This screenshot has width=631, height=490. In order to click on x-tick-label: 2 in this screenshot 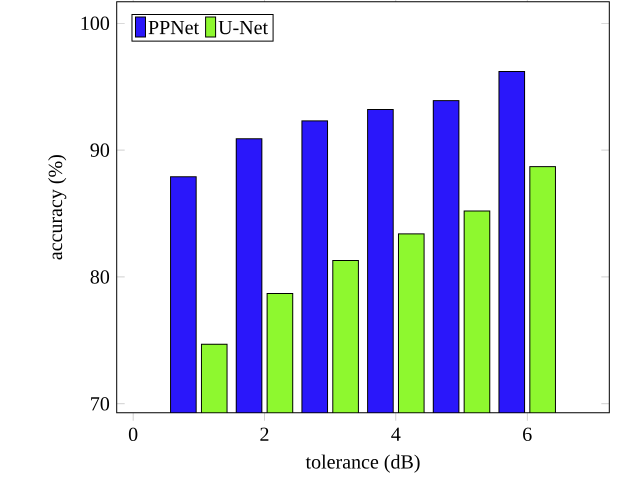, I will do `click(264, 434)`.